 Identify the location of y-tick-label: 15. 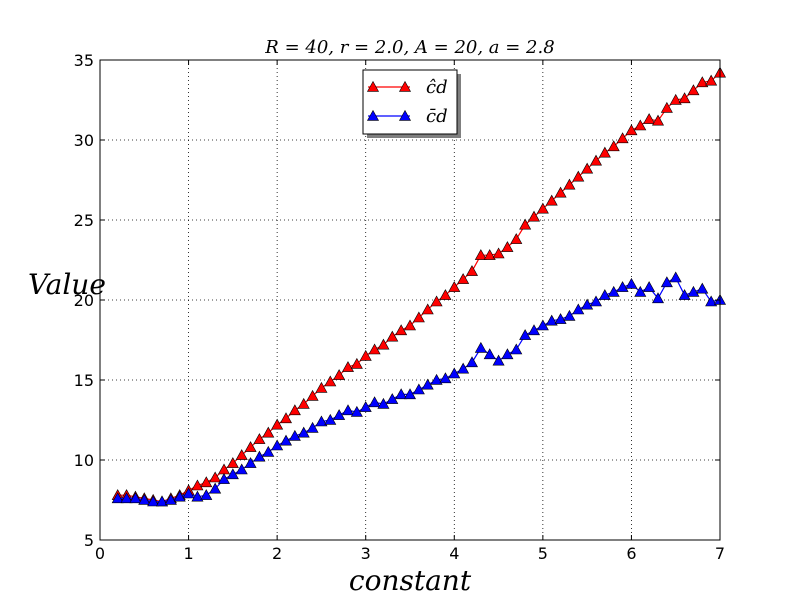
(84, 380).